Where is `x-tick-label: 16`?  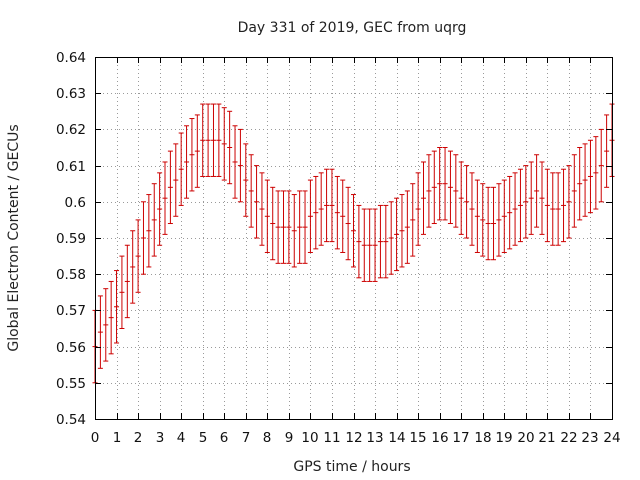 x-tick-label: 16 is located at coordinates (439, 438).